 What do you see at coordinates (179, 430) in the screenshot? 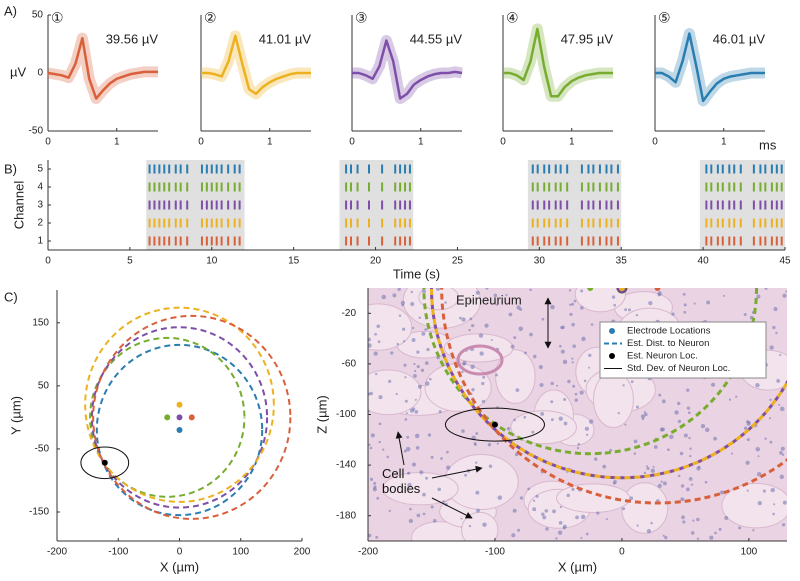
I see `distance-circle` at bounding box center [179, 430].